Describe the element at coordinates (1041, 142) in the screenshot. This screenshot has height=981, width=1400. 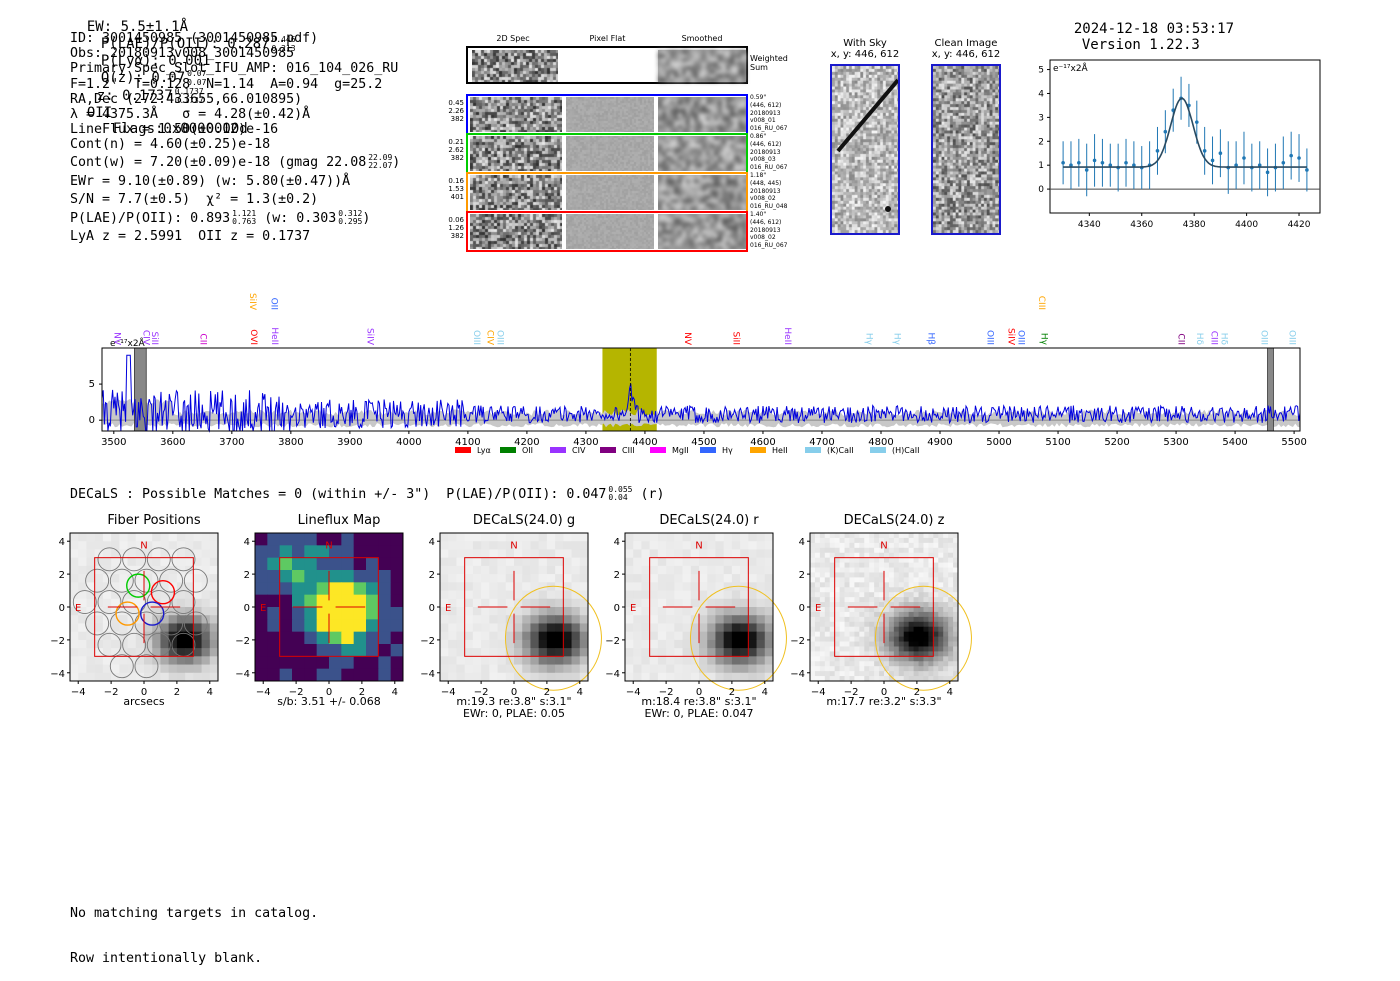
I see `fit-y-tick-label: 2` at that location.